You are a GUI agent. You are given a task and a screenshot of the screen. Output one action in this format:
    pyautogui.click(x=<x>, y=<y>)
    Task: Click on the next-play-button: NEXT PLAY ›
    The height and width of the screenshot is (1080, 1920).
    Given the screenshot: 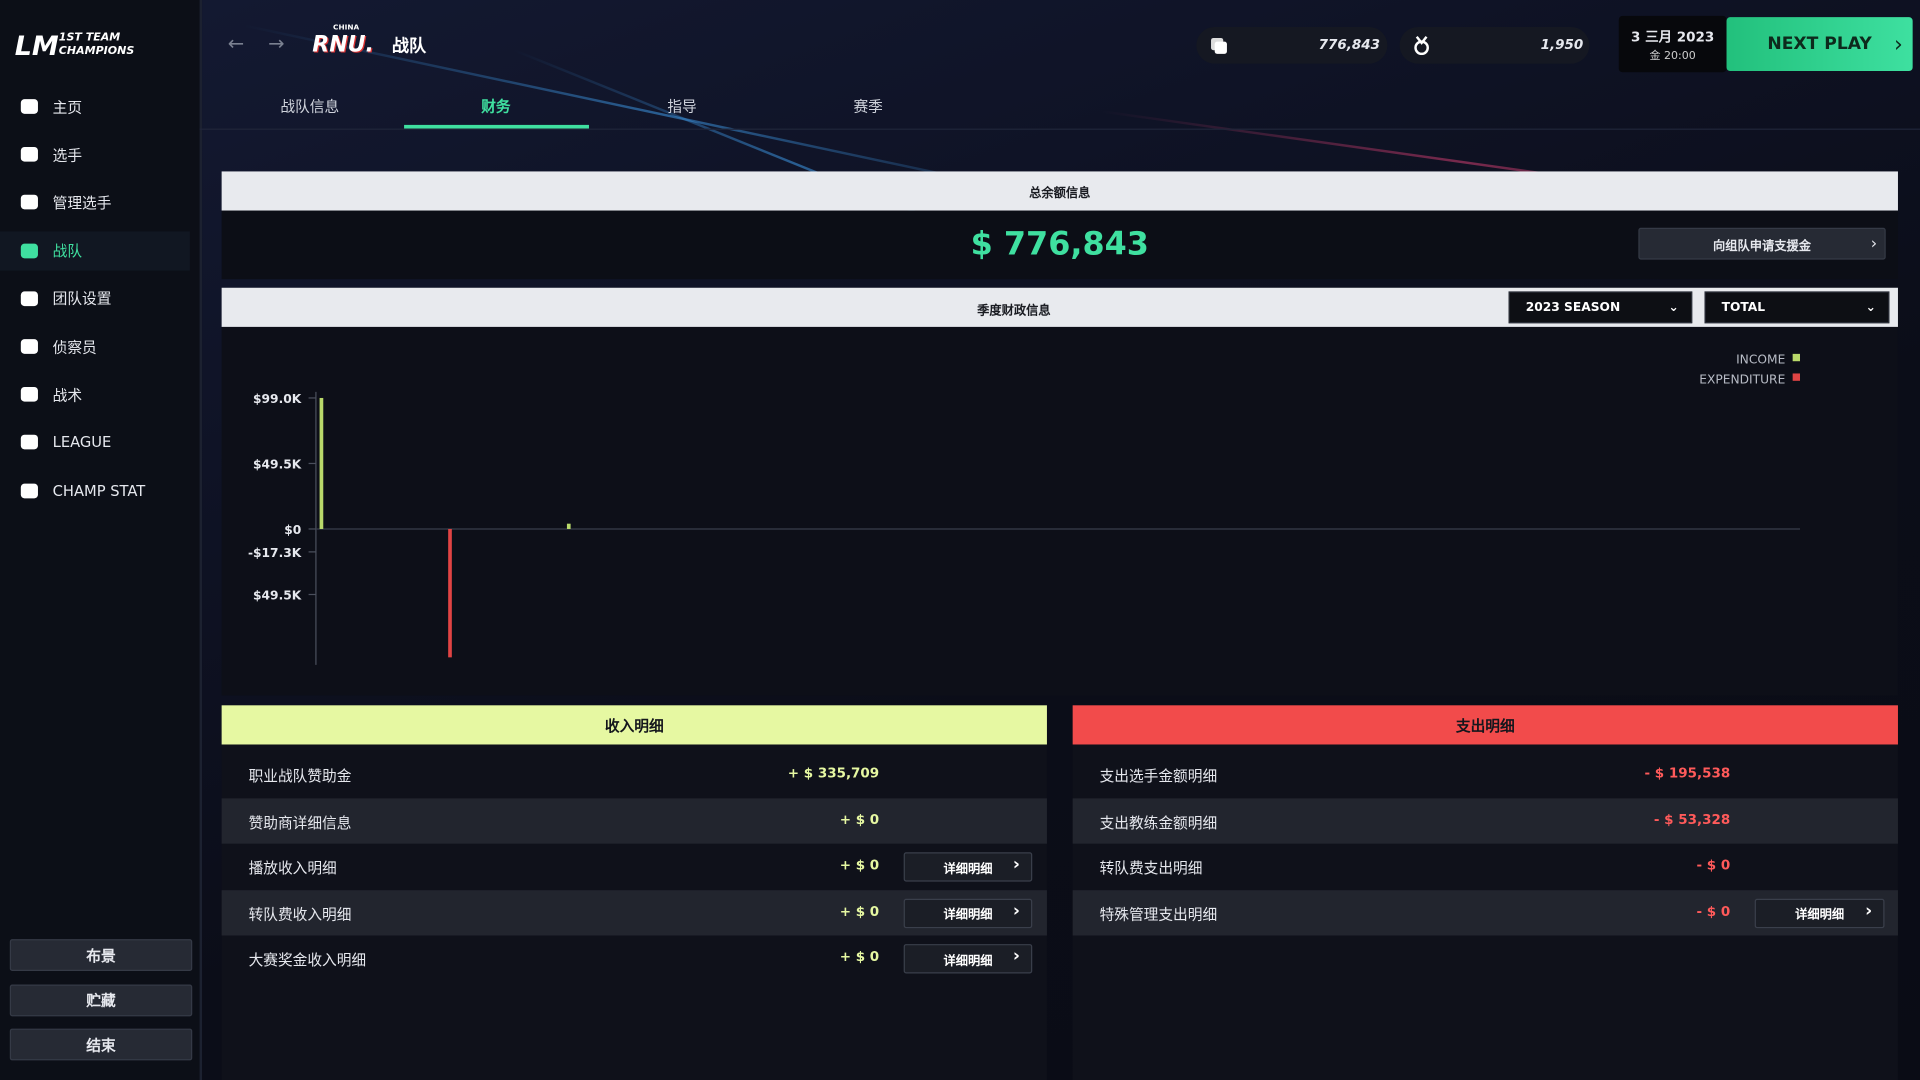 What is the action you would take?
    pyautogui.click(x=1819, y=44)
    